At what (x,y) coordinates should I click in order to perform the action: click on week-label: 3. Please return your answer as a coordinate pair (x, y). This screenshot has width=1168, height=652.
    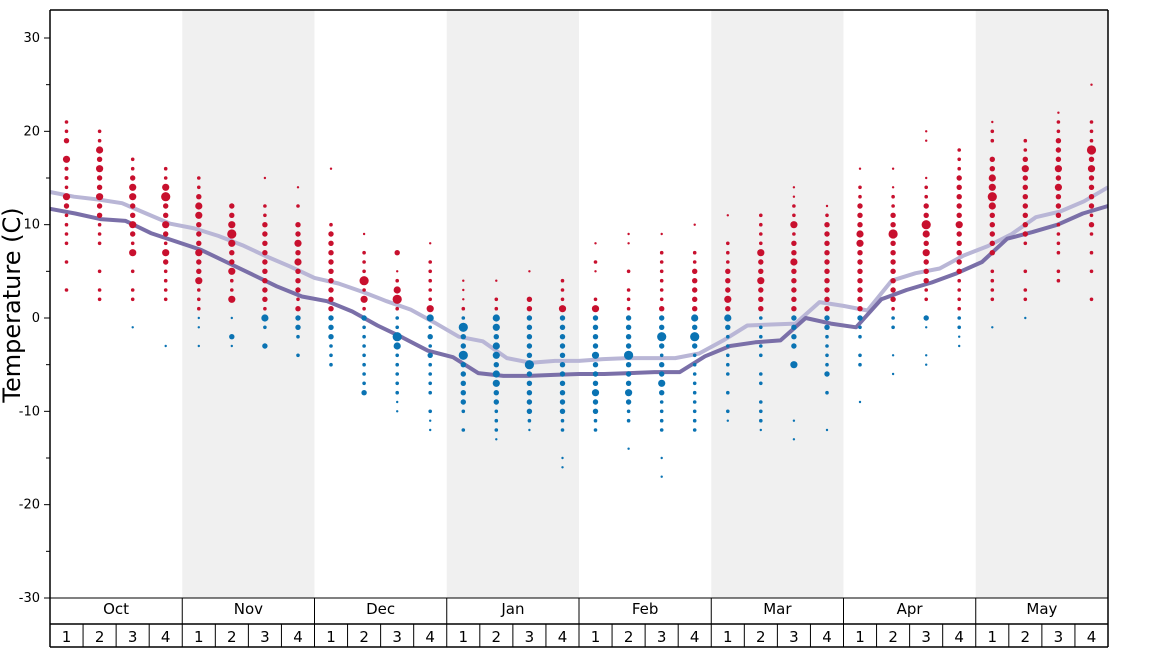
    Looking at the image, I should click on (662, 637).